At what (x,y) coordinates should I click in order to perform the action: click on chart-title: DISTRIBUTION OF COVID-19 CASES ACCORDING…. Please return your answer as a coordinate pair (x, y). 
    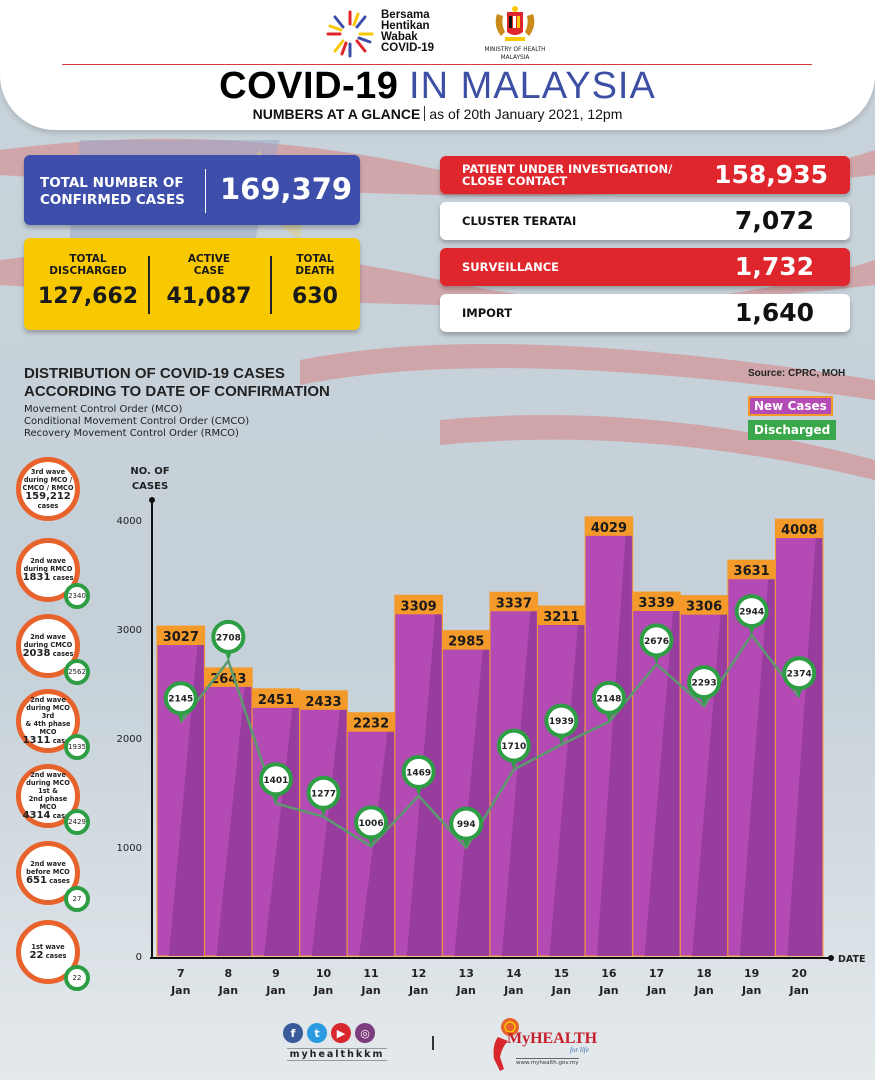
    Looking at the image, I should click on (177, 382).